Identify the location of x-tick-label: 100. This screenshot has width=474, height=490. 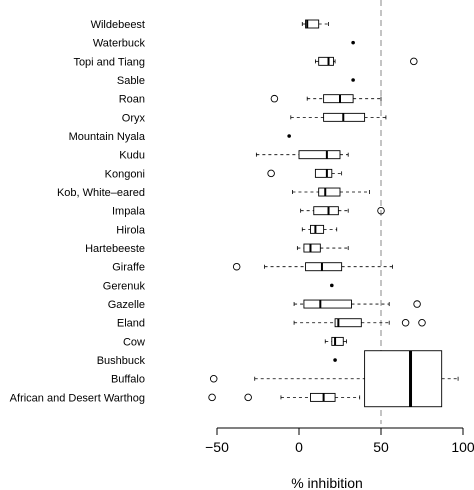
(462, 447).